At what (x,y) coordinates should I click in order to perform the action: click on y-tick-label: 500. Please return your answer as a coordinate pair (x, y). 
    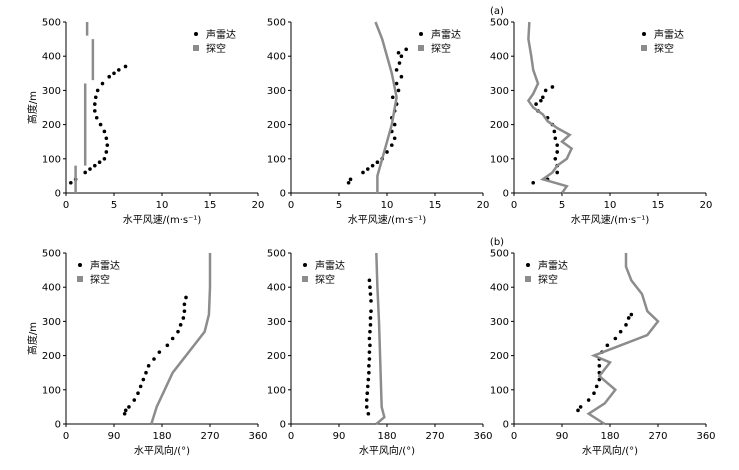
    Looking at the image, I should click on (51, 23).